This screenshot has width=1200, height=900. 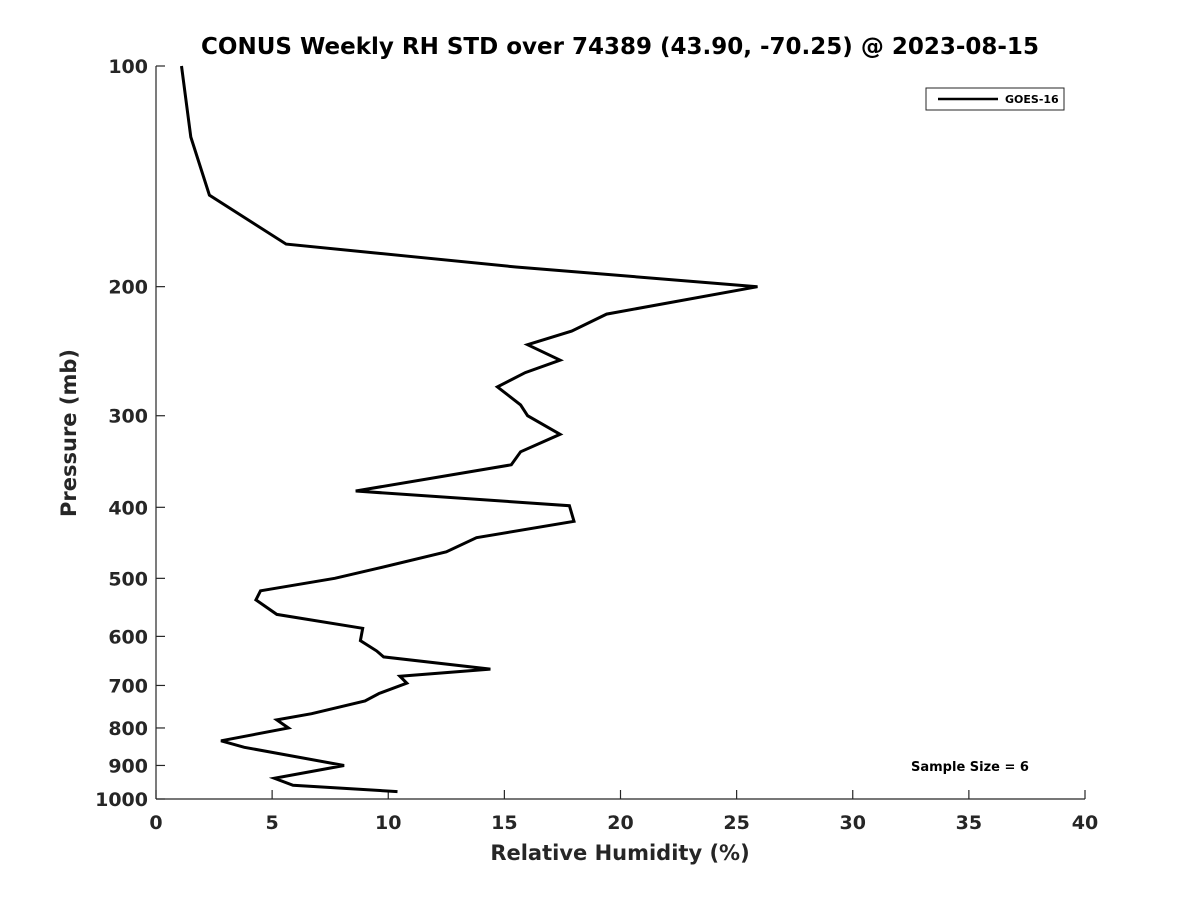 I want to click on x-axis-ticks: 0 5 10 15 20 25 30 35 40, so click(x=623, y=812).